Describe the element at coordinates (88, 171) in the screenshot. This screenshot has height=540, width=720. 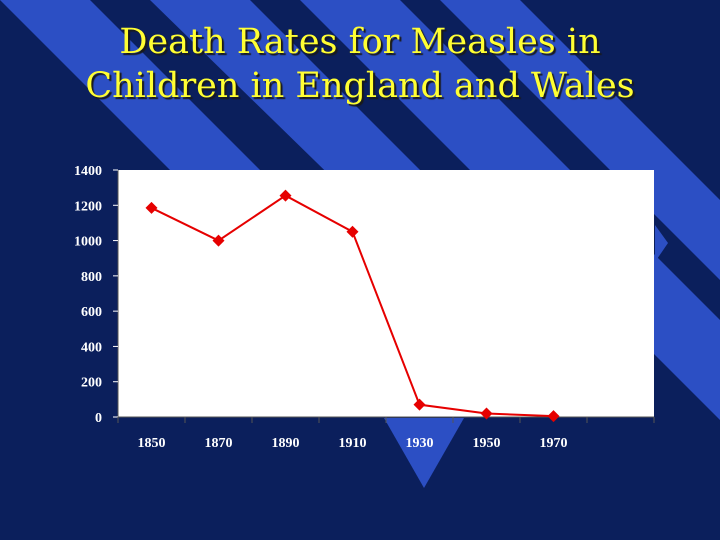
I see `y-tick-label: 1400` at that location.